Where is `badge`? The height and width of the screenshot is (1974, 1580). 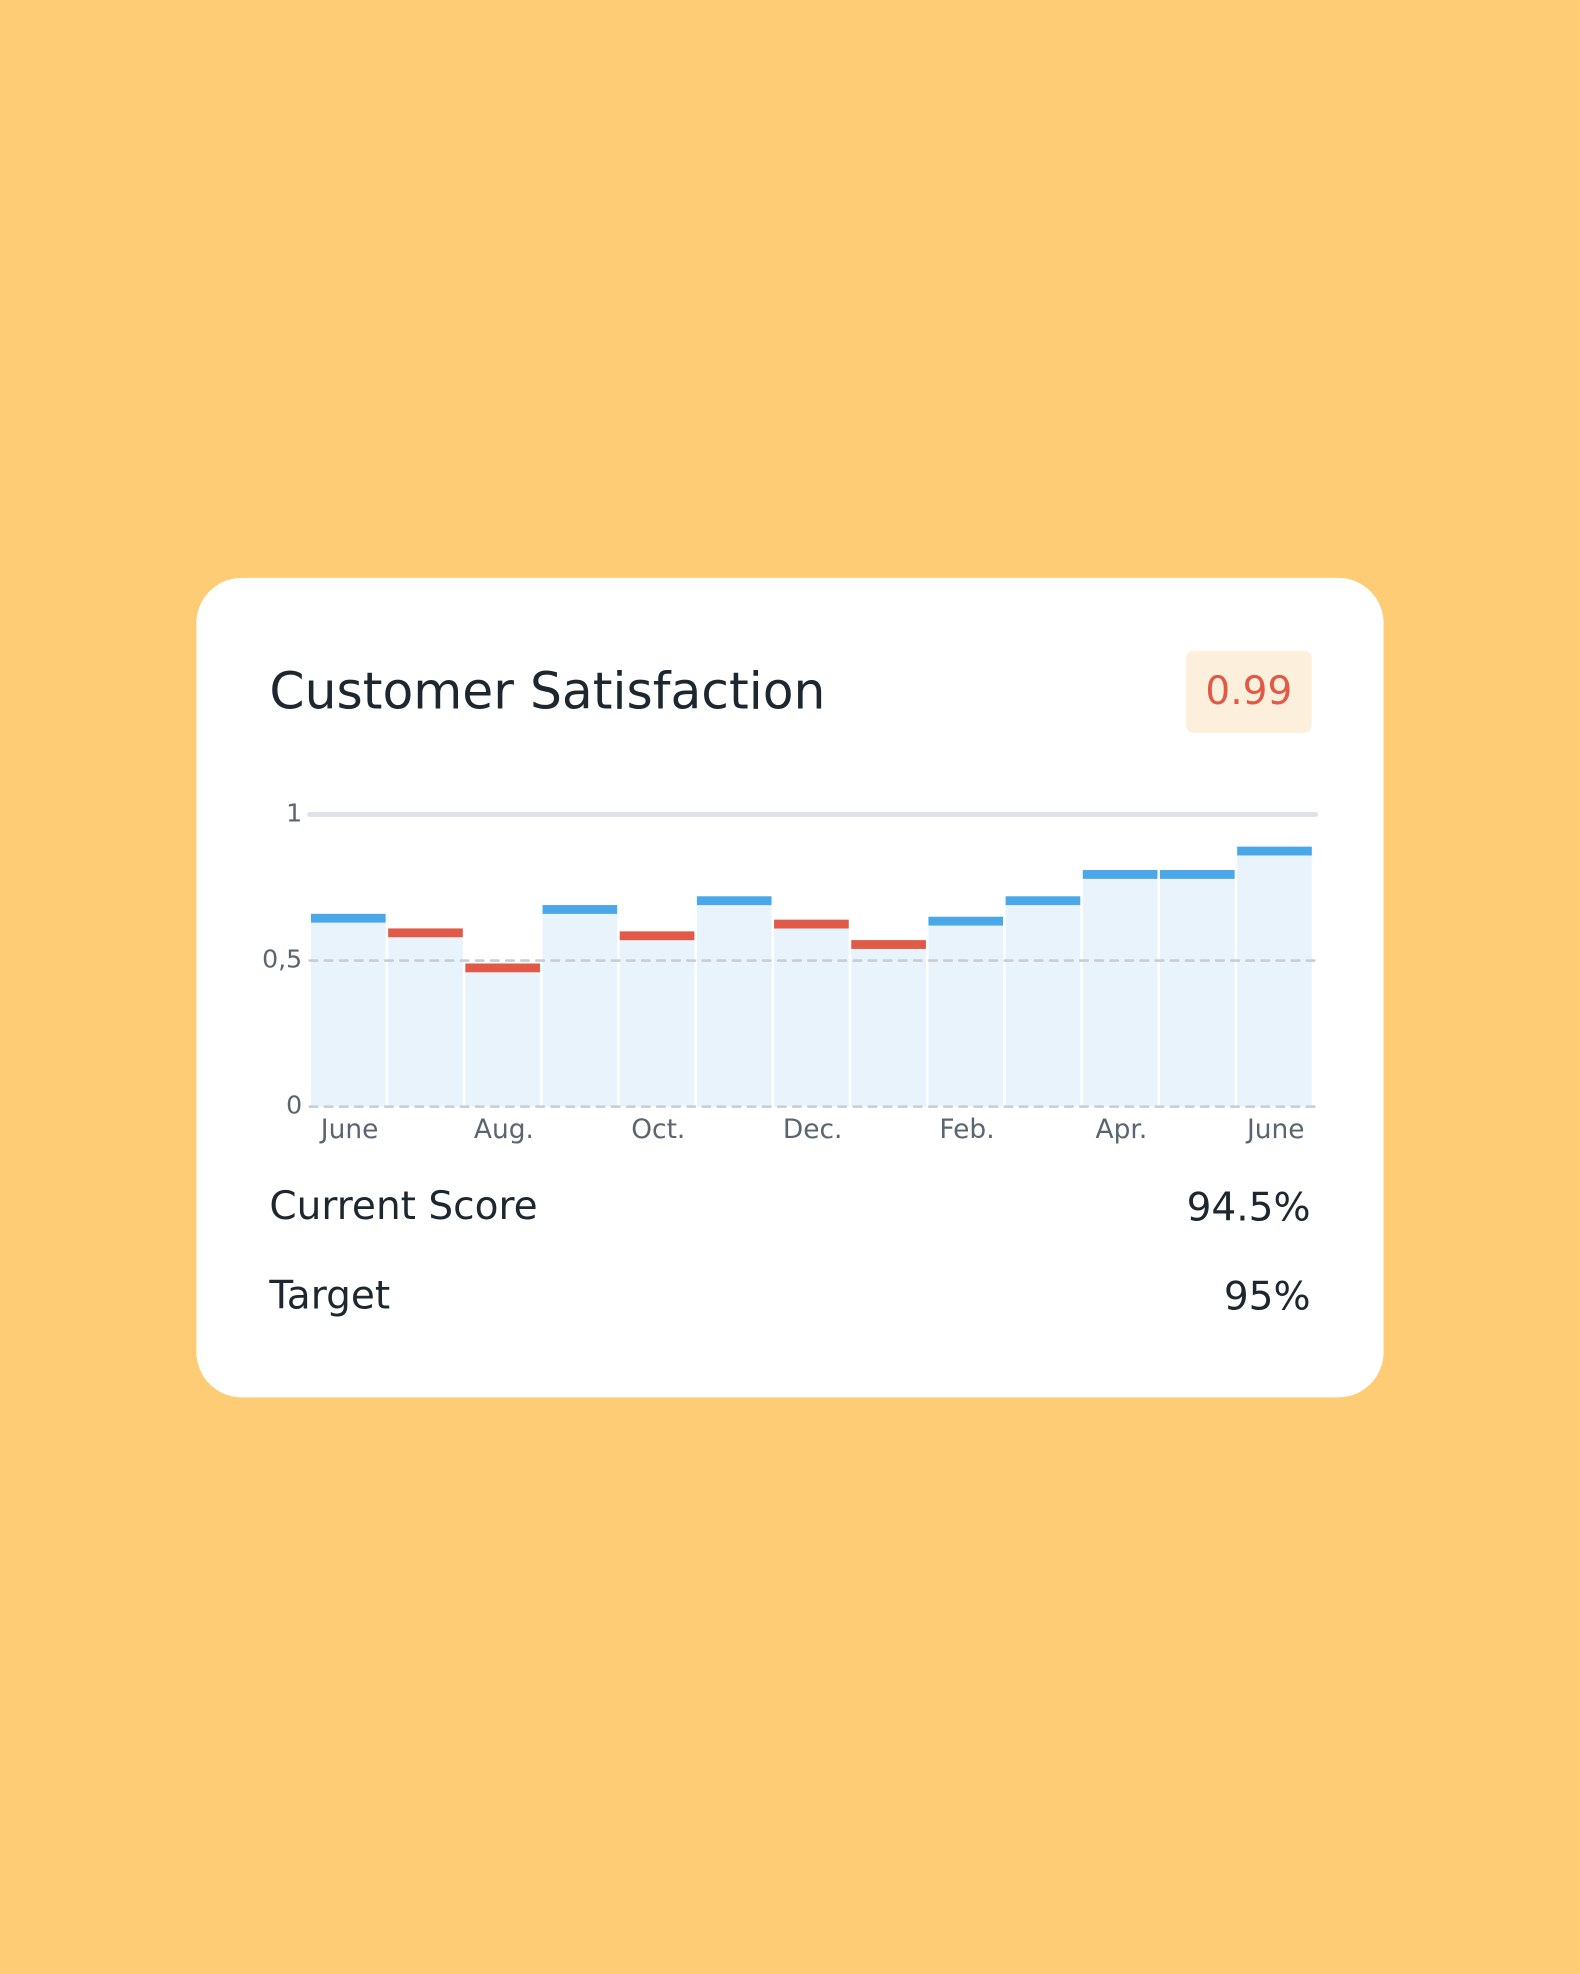 badge is located at coordinates (1248, 691).